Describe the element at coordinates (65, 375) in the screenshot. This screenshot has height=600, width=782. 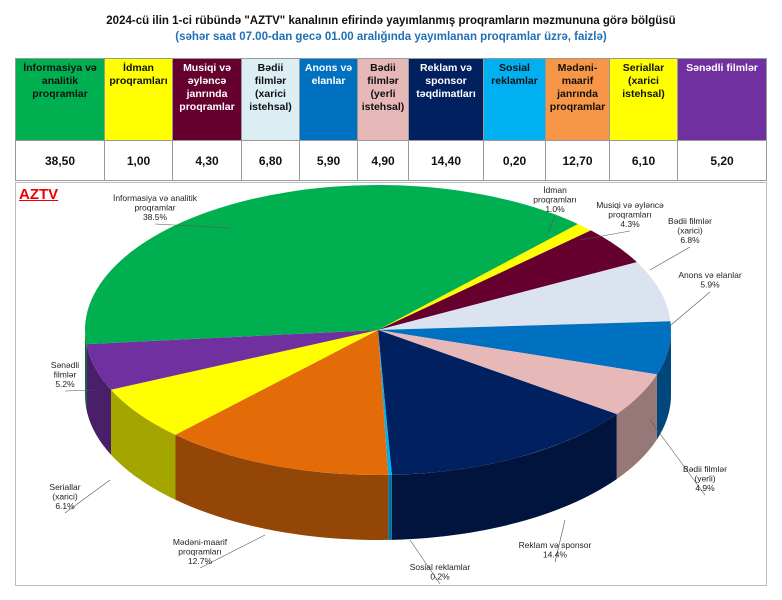
I see `data-label: filmlər` at that location.